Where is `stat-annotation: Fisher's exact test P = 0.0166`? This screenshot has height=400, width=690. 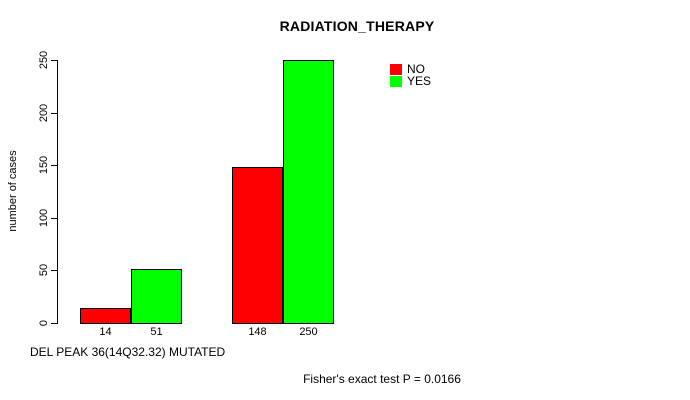 stat-annotation: Fisher's exact test P = 0.0166 is located at coordinates (382, 379).